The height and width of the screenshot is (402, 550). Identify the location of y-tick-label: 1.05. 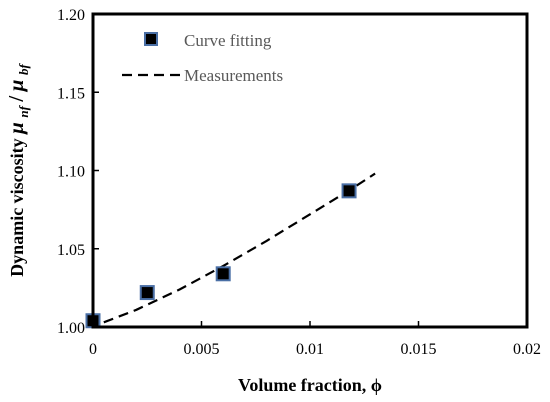
(71, 250).